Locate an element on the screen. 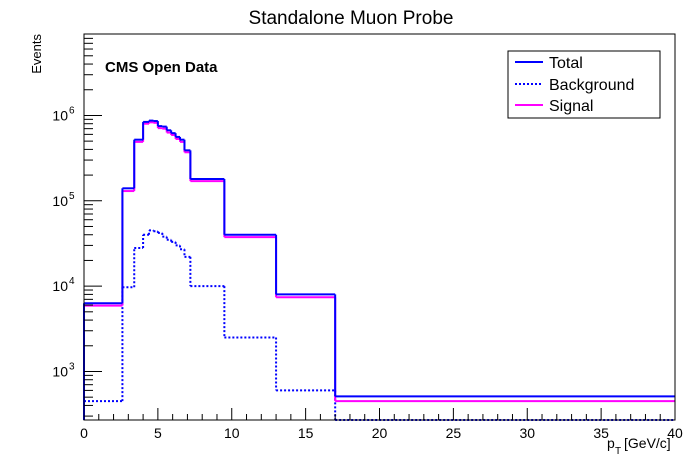  legend-label-signal: Signal is located at coordinates (571, 106).